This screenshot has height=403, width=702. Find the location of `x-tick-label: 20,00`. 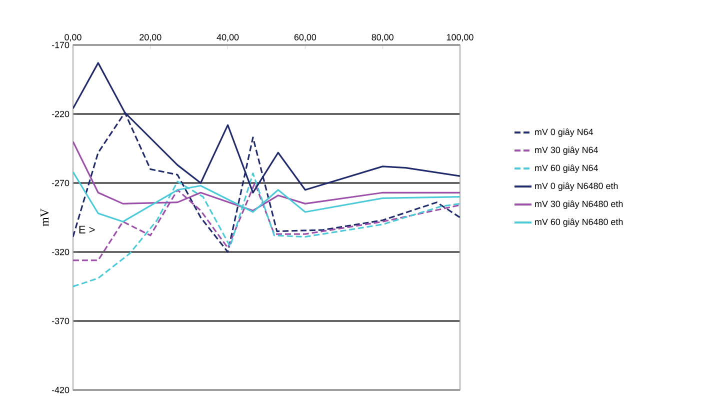

x-tick-label: 20,00 is located at coordinates (151, 38).